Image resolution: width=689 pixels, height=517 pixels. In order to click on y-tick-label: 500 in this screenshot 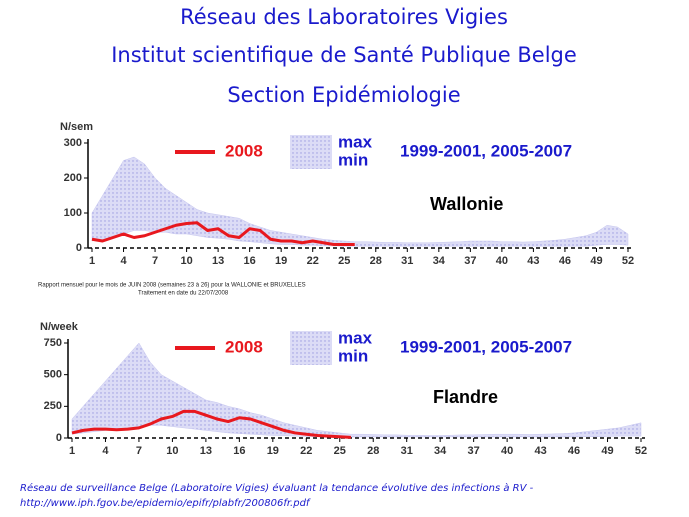, I will do `click(53, 375)`.